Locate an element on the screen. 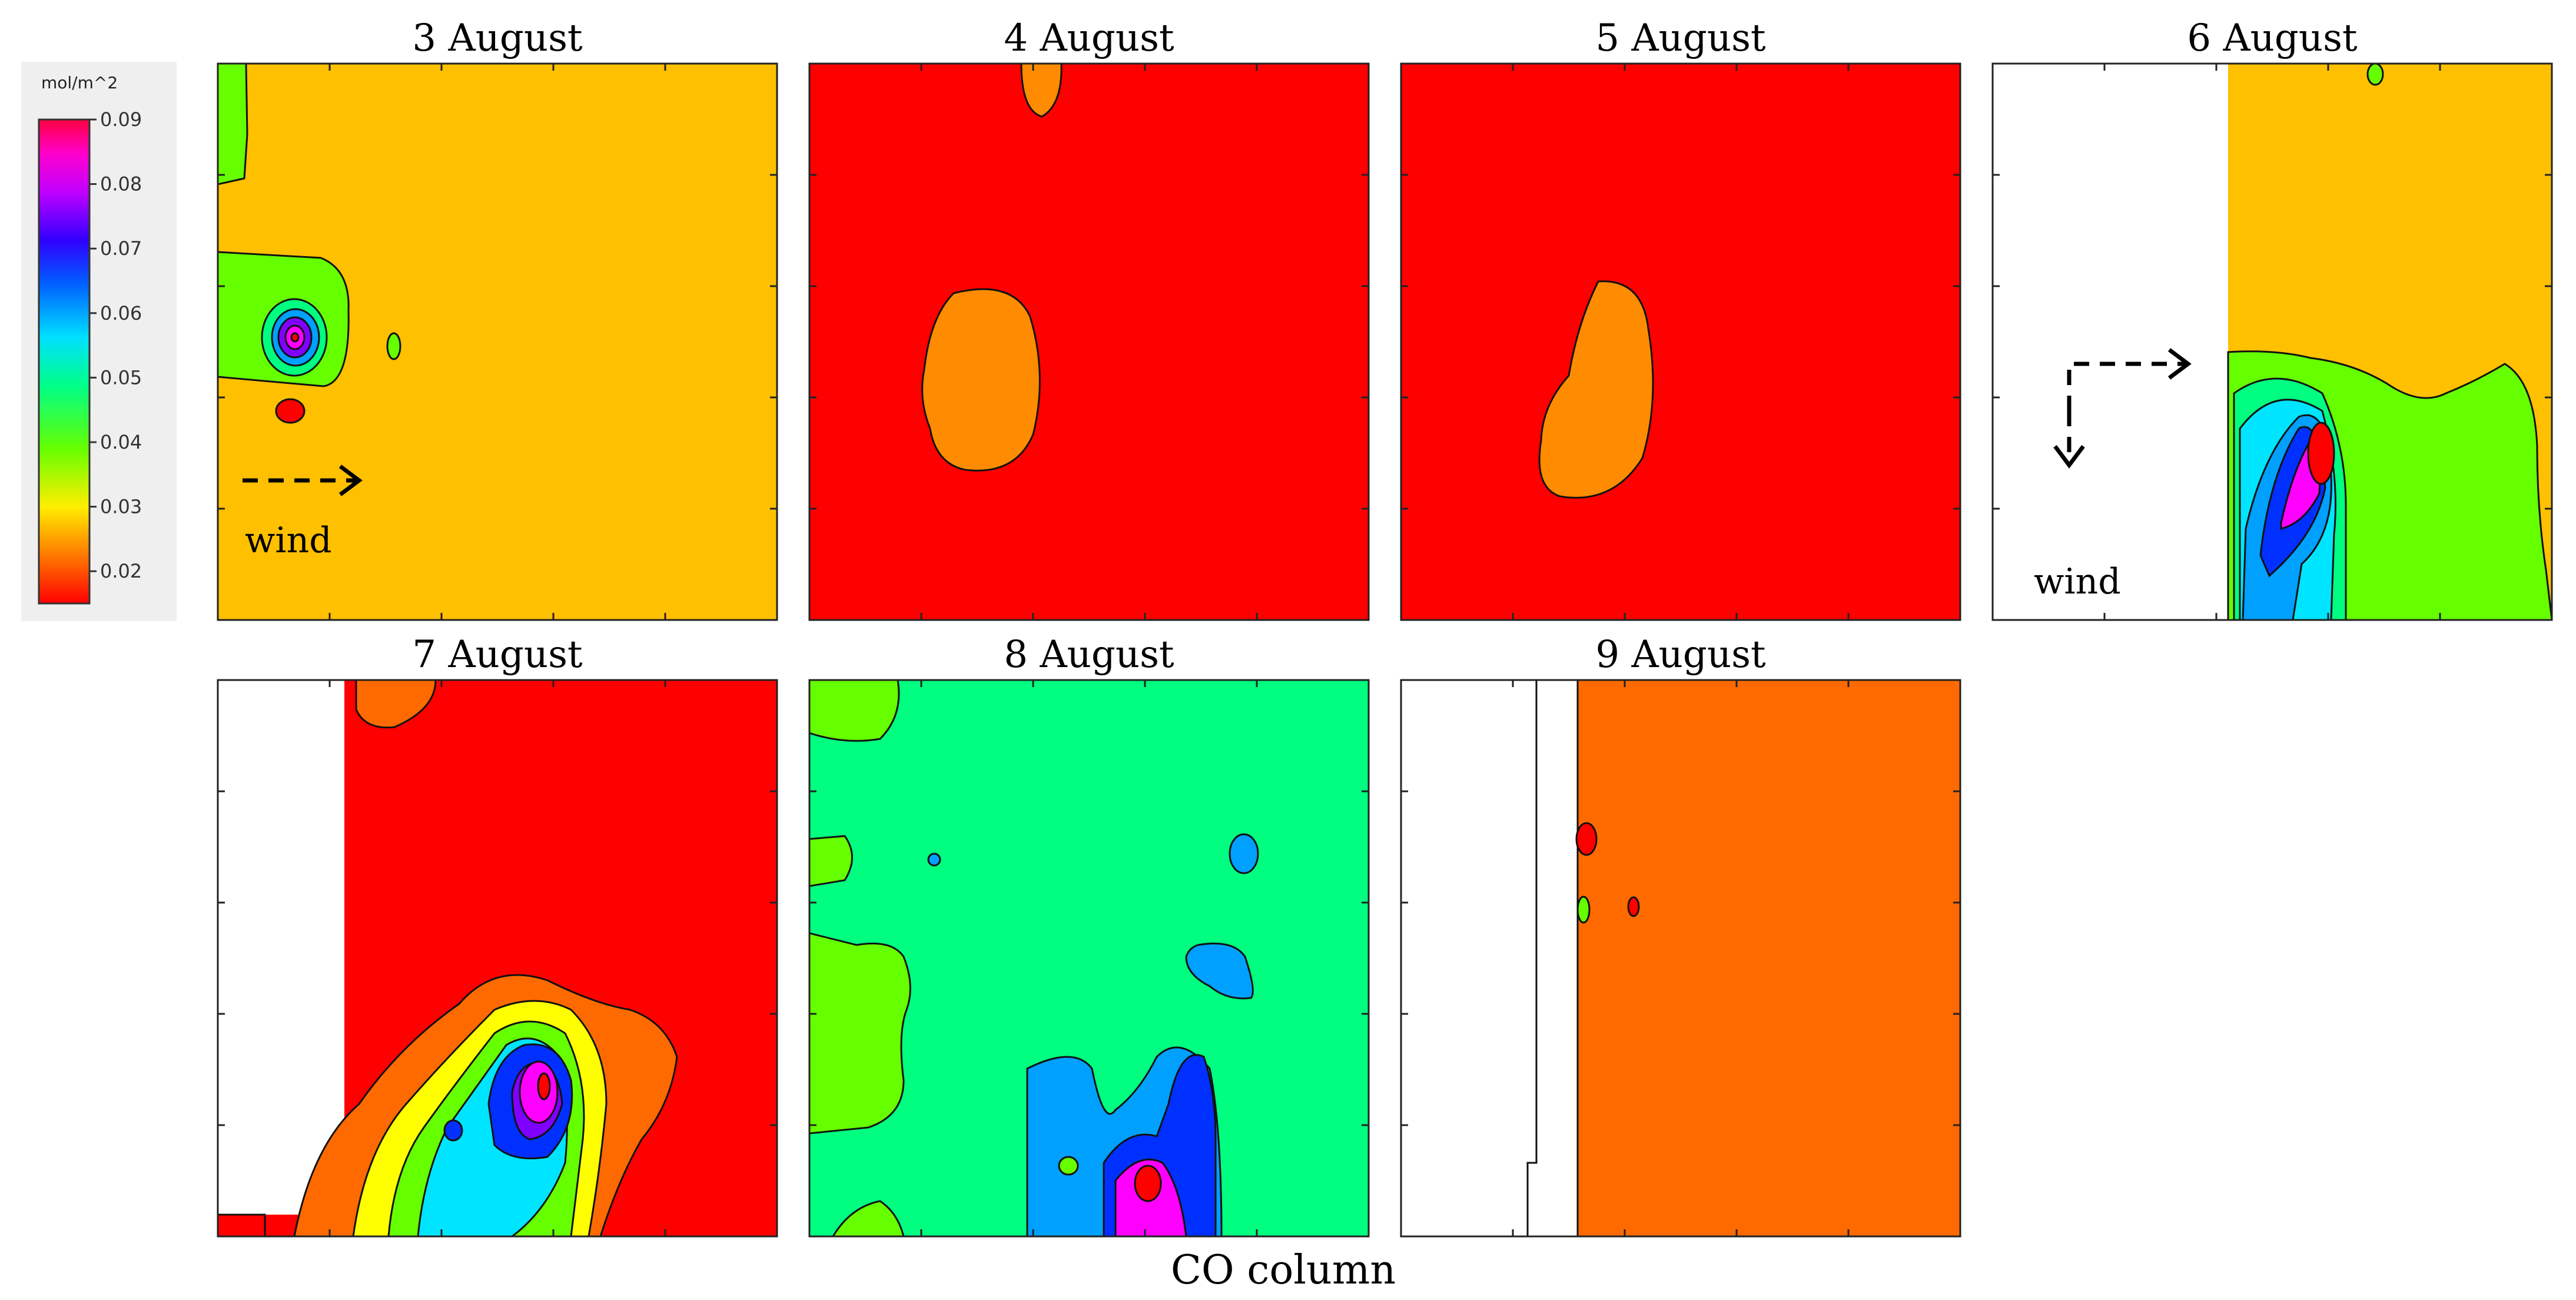  colorbar: mol/m^2 0.09 0.08 0.07 0.06 0.05 0.04 0.03 0.02 is located at coordinates (99, 341).